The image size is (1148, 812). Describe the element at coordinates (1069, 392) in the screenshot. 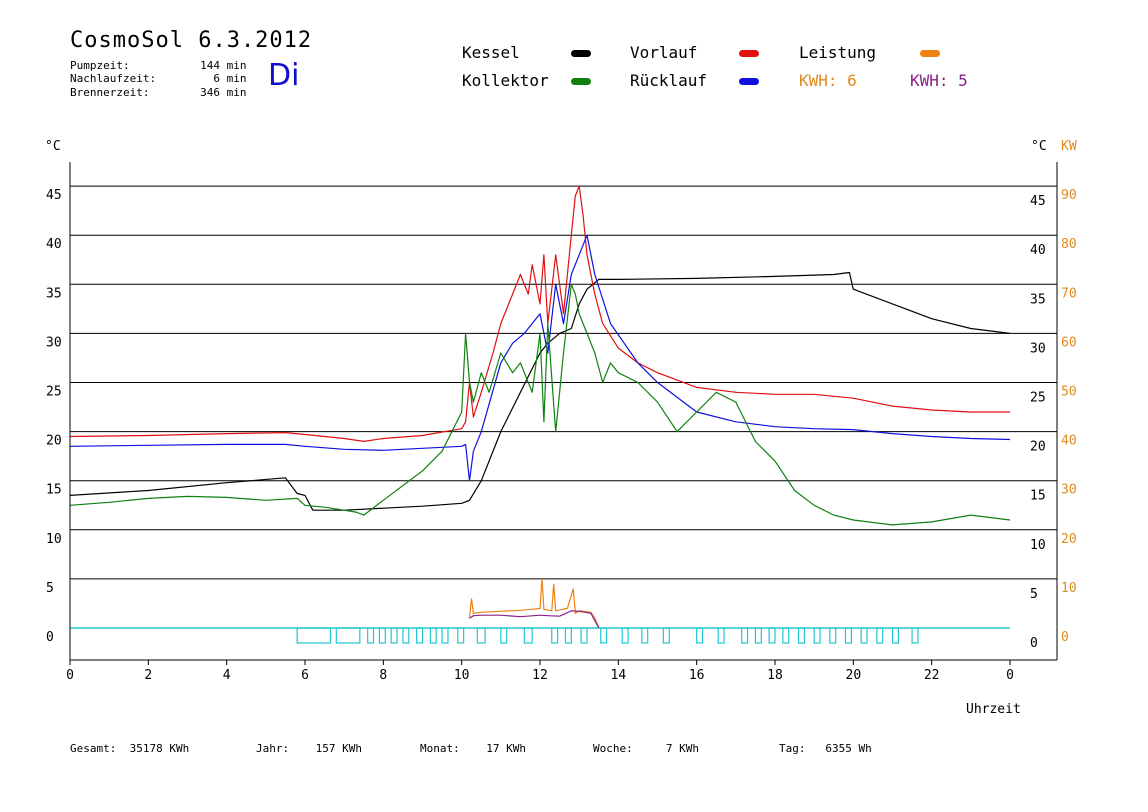

I see `right-tick-label-kw: 50` at that location.